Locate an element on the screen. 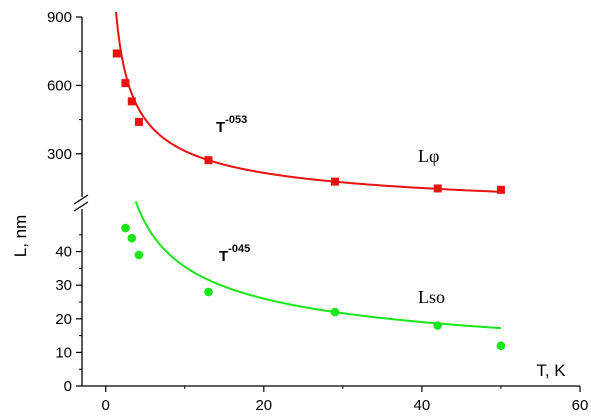 Image resolution: width=591 pixels, height=419 pixels. y-tick-label: 20 is located at coordinates (63, 319).